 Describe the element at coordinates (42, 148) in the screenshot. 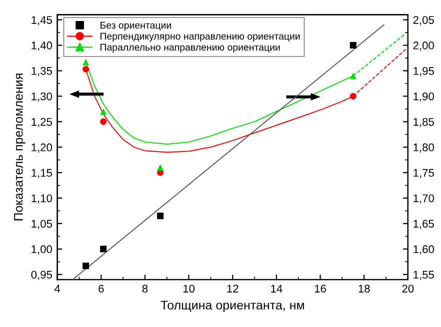

I see `y-tick-label: 1,20` at that location.